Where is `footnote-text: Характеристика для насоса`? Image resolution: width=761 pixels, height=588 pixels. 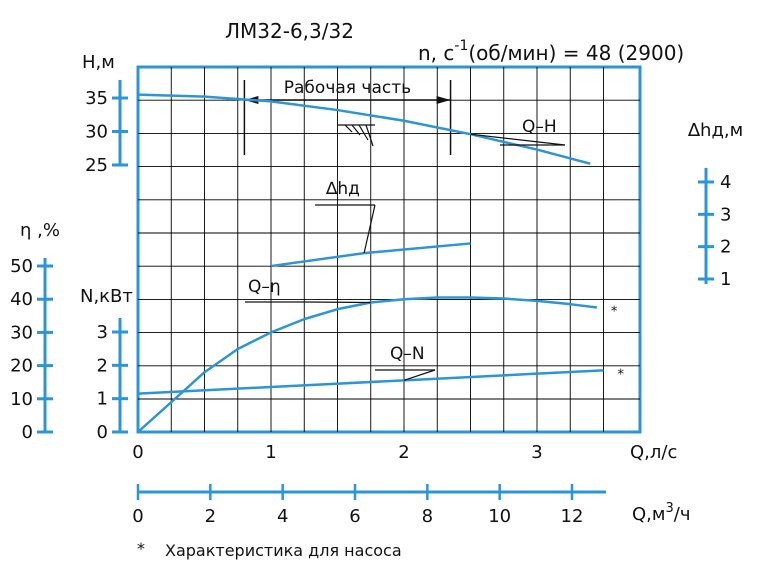 footnote-text: Характеристика для насоса is located at coordinates (283, 550).